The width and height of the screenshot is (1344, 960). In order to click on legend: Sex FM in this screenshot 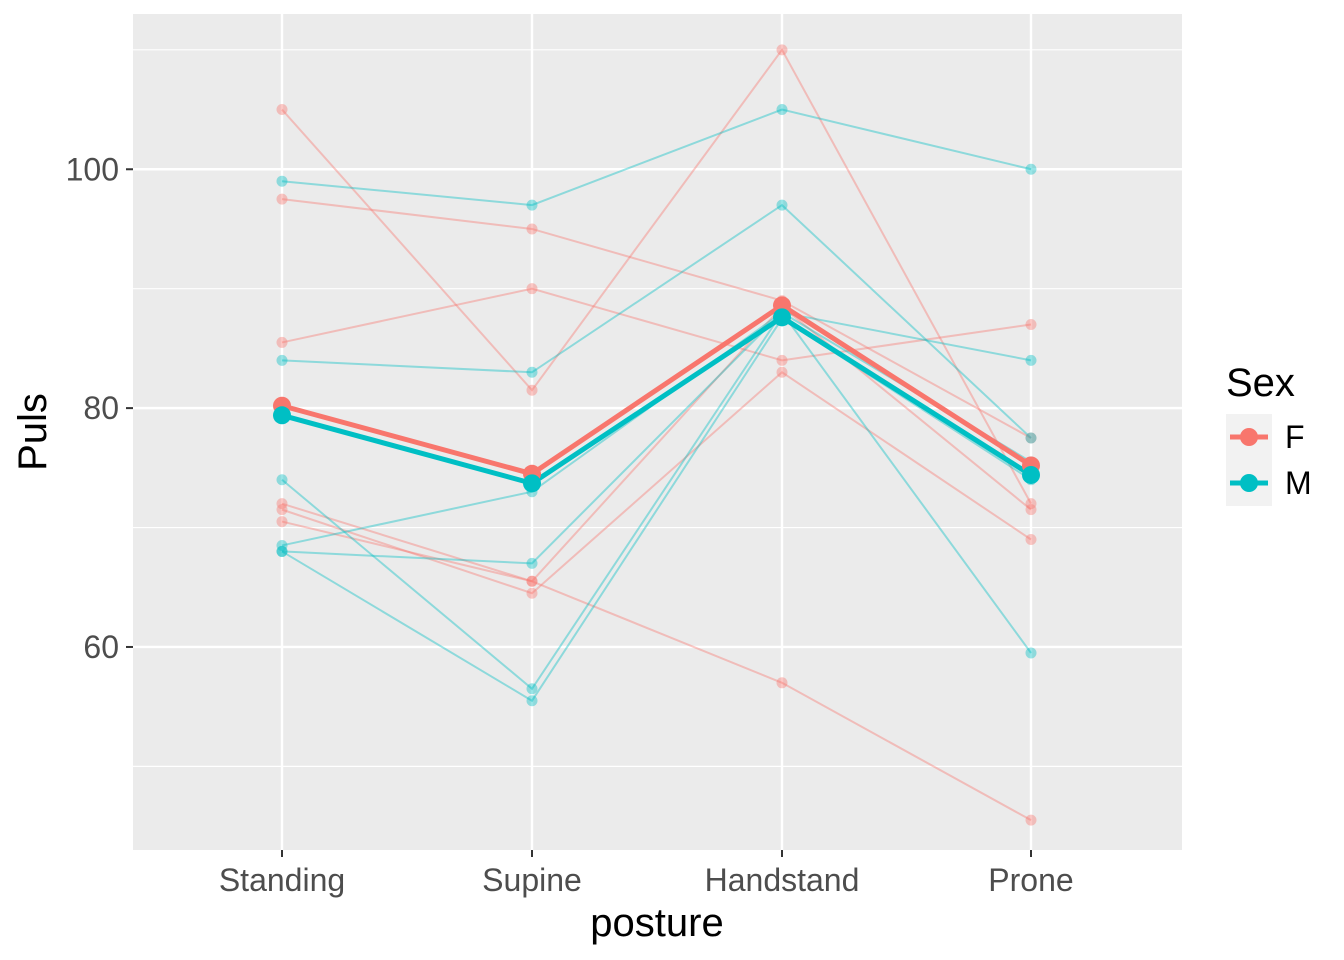, I will do `click(1269, 433)`.